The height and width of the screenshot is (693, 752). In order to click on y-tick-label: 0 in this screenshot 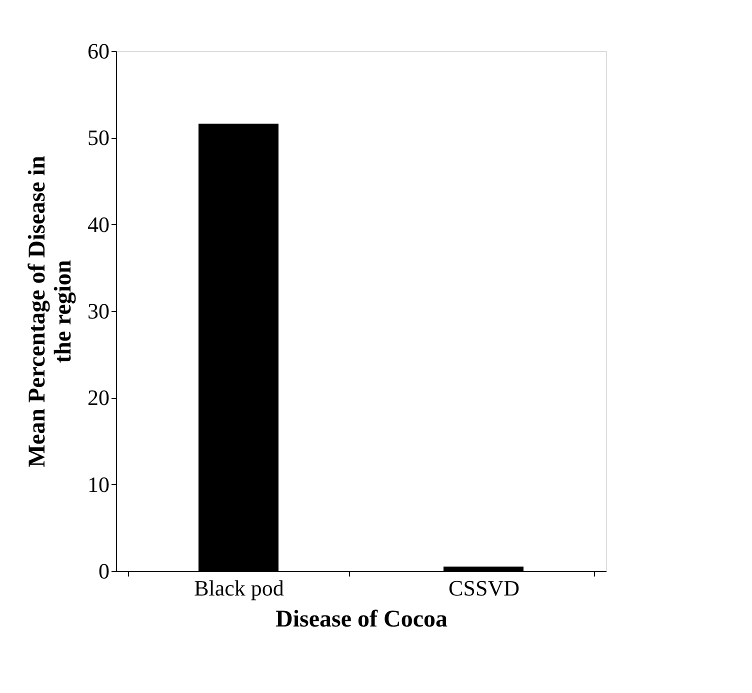, I will do `click(104, 571)`.